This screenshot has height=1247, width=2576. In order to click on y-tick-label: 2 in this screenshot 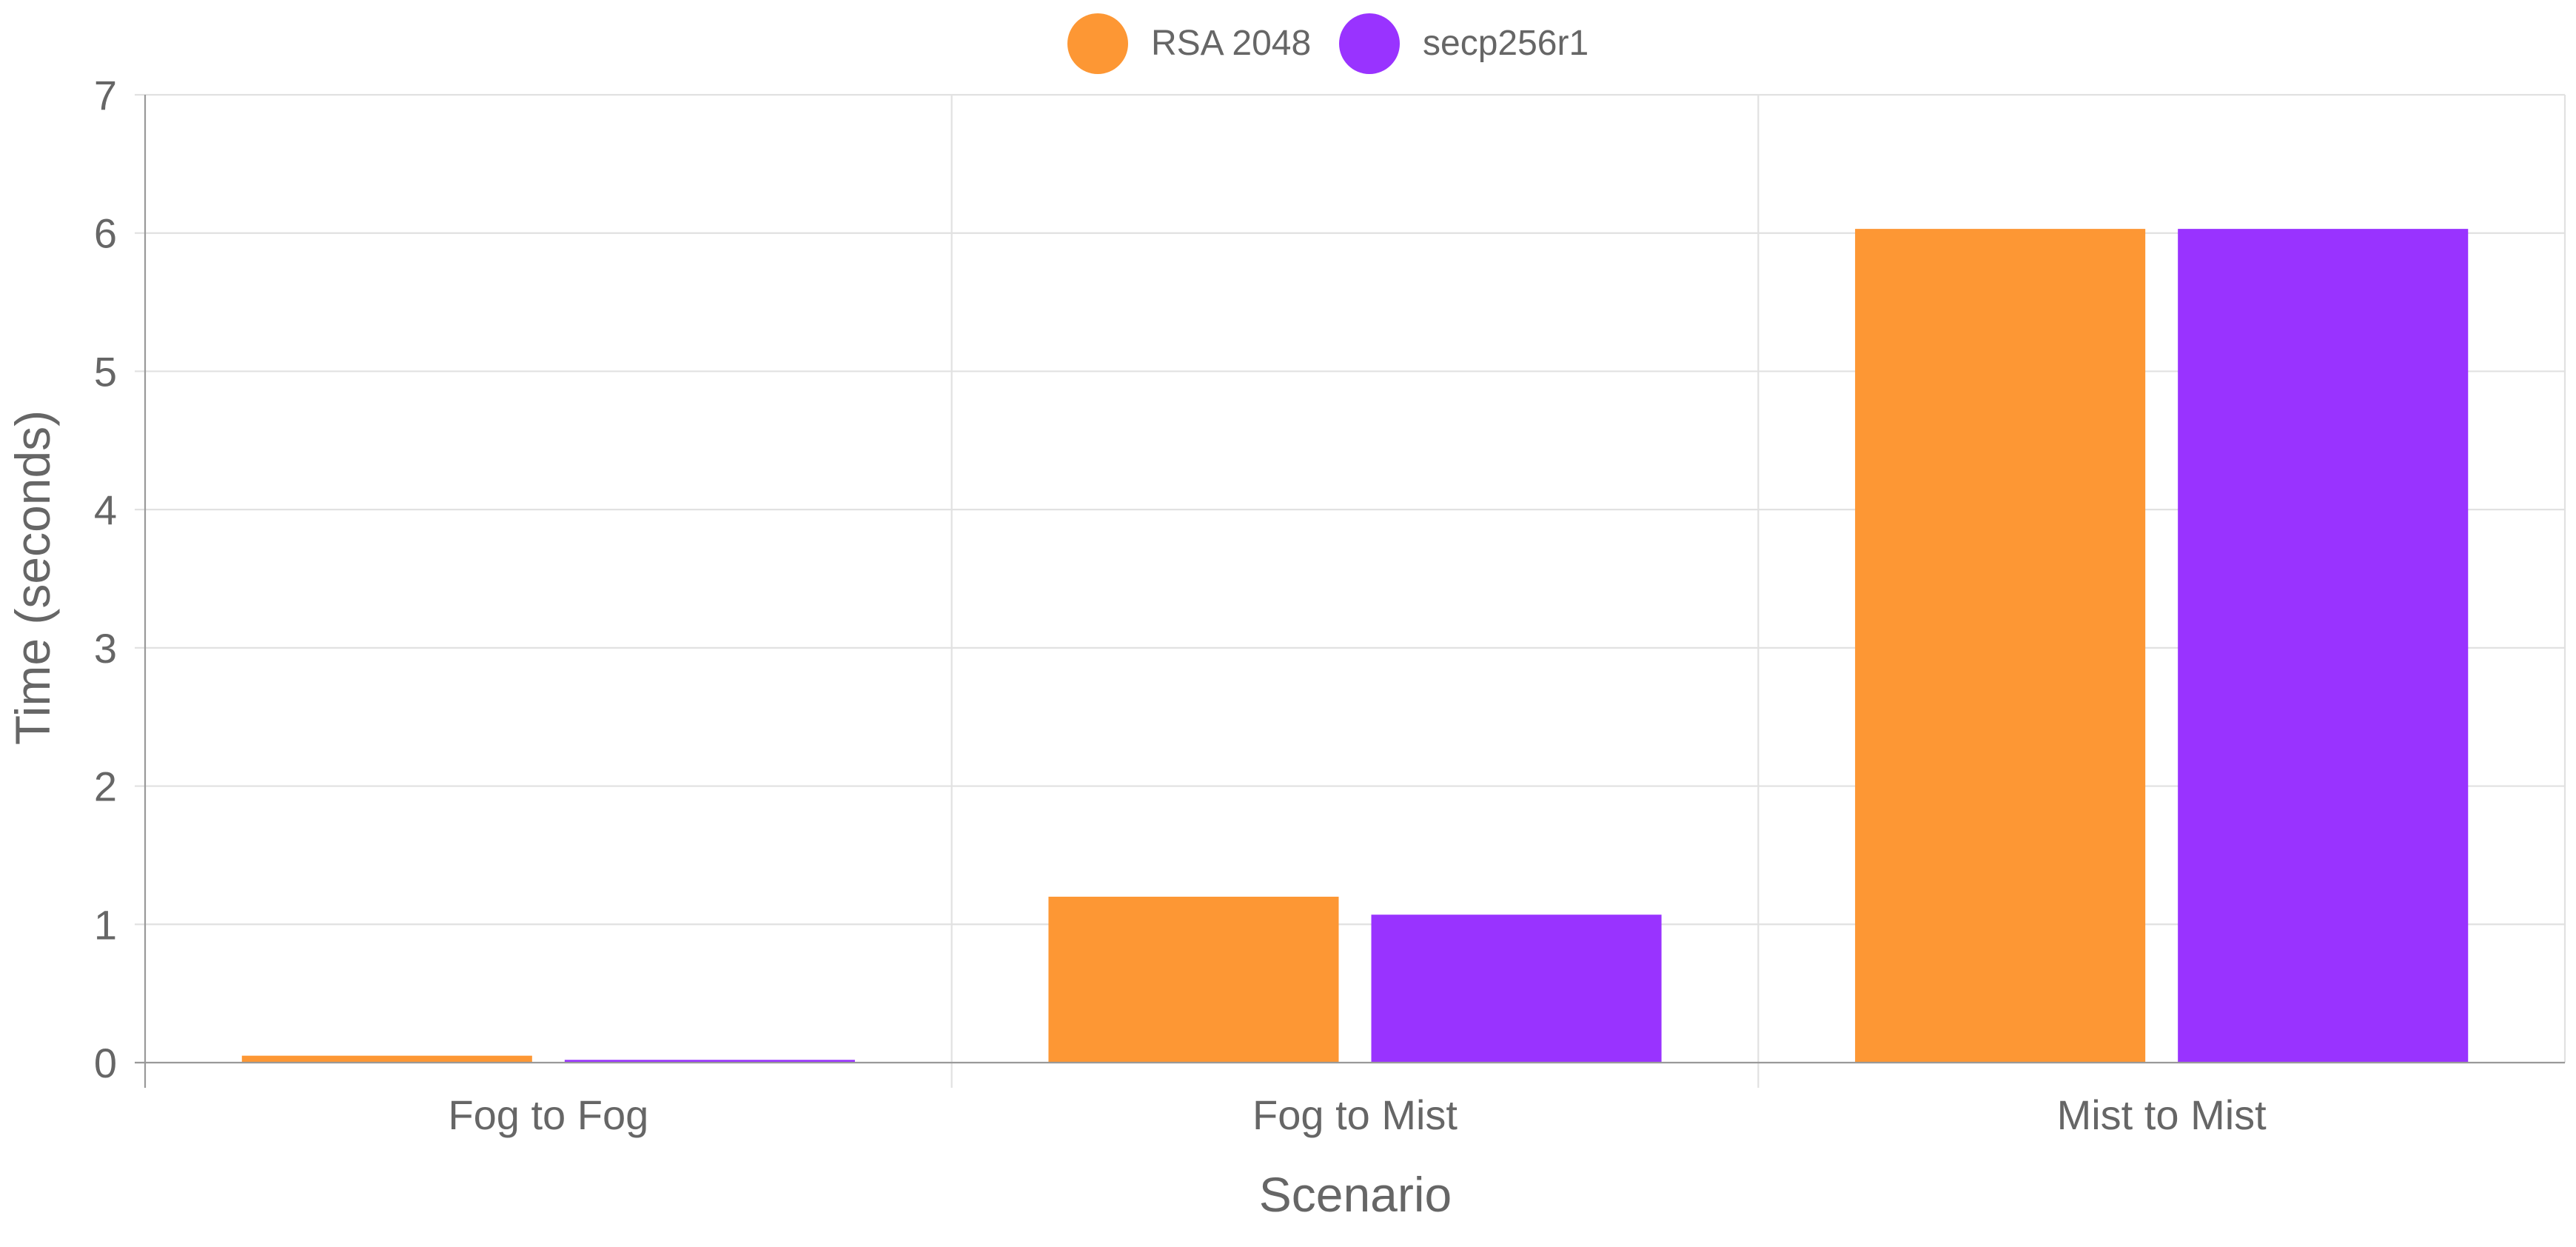, I will do `click(105, 786)`.